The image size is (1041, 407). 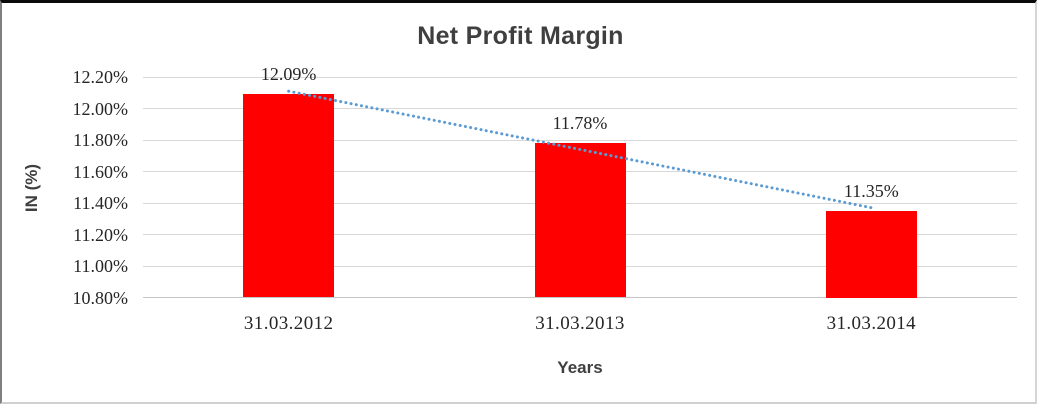 What do you see at coordinates (288, 74) in the screenshot?
I see `bar-value-label: 12.09%` at bounding box center [288, 74].